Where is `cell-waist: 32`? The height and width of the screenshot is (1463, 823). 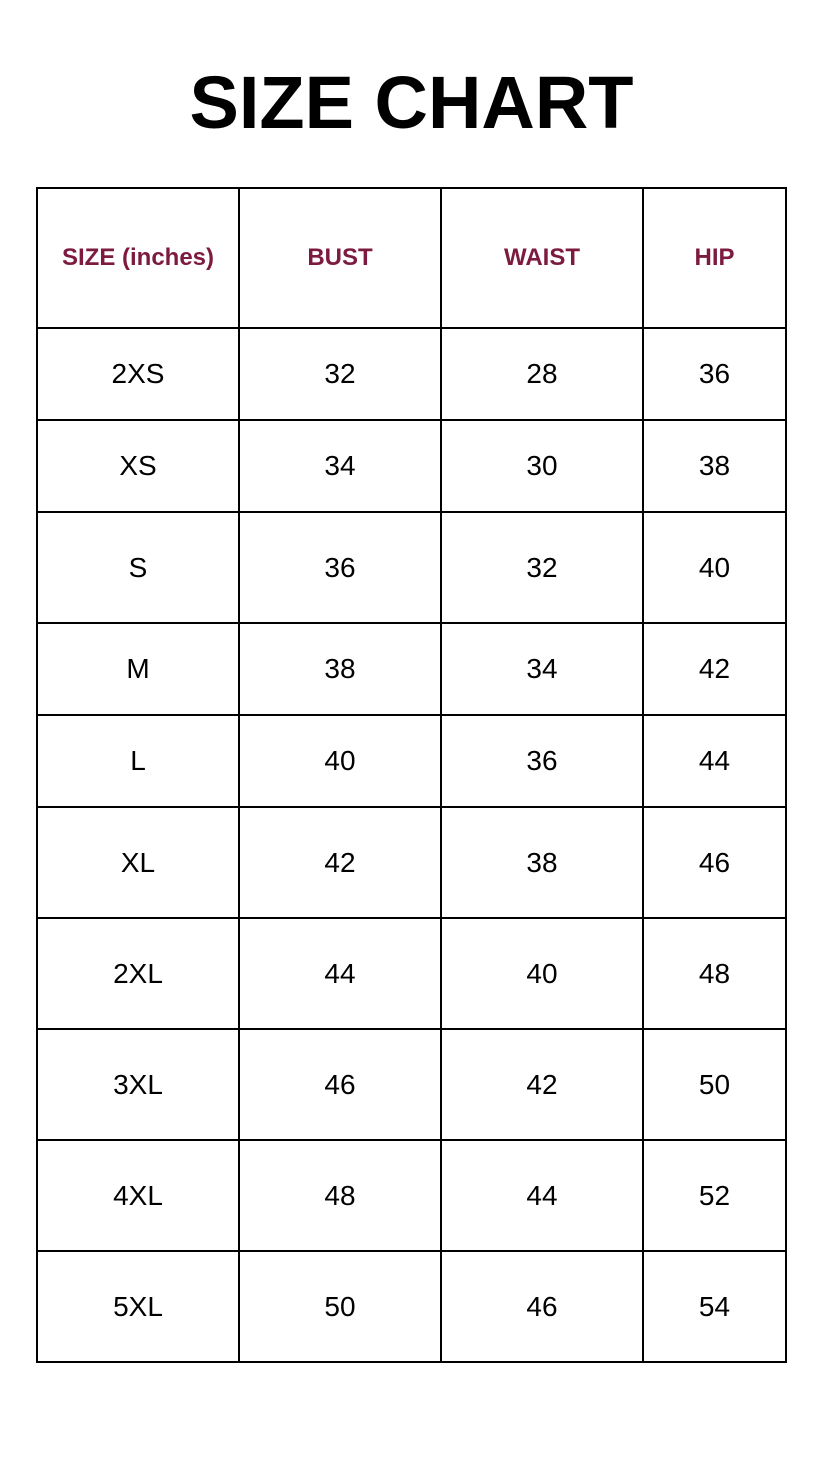 cell-waist: 32 is located at coordinates (542, 567).